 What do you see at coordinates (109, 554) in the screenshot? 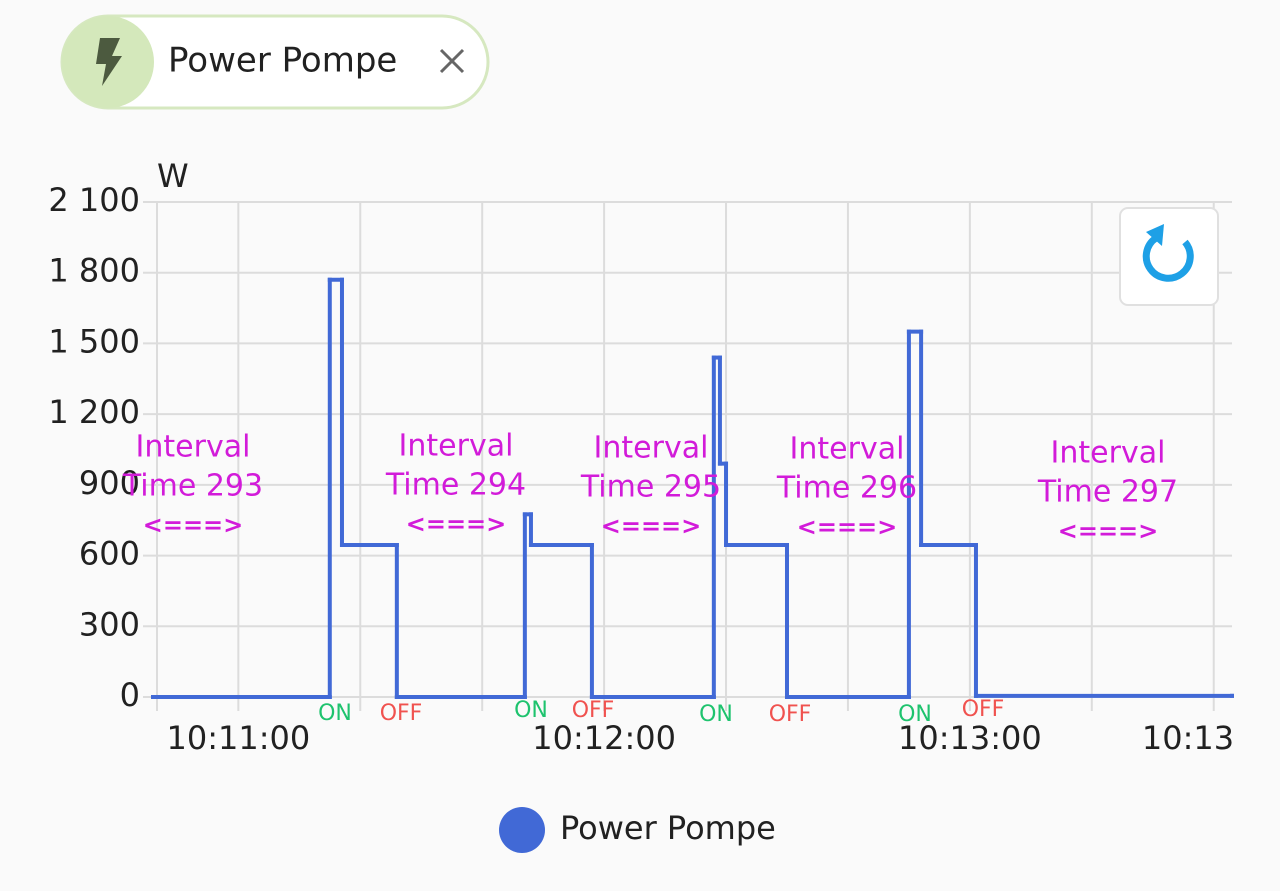
I see `y-tick-label: 600` at bounding box center [109, 554].